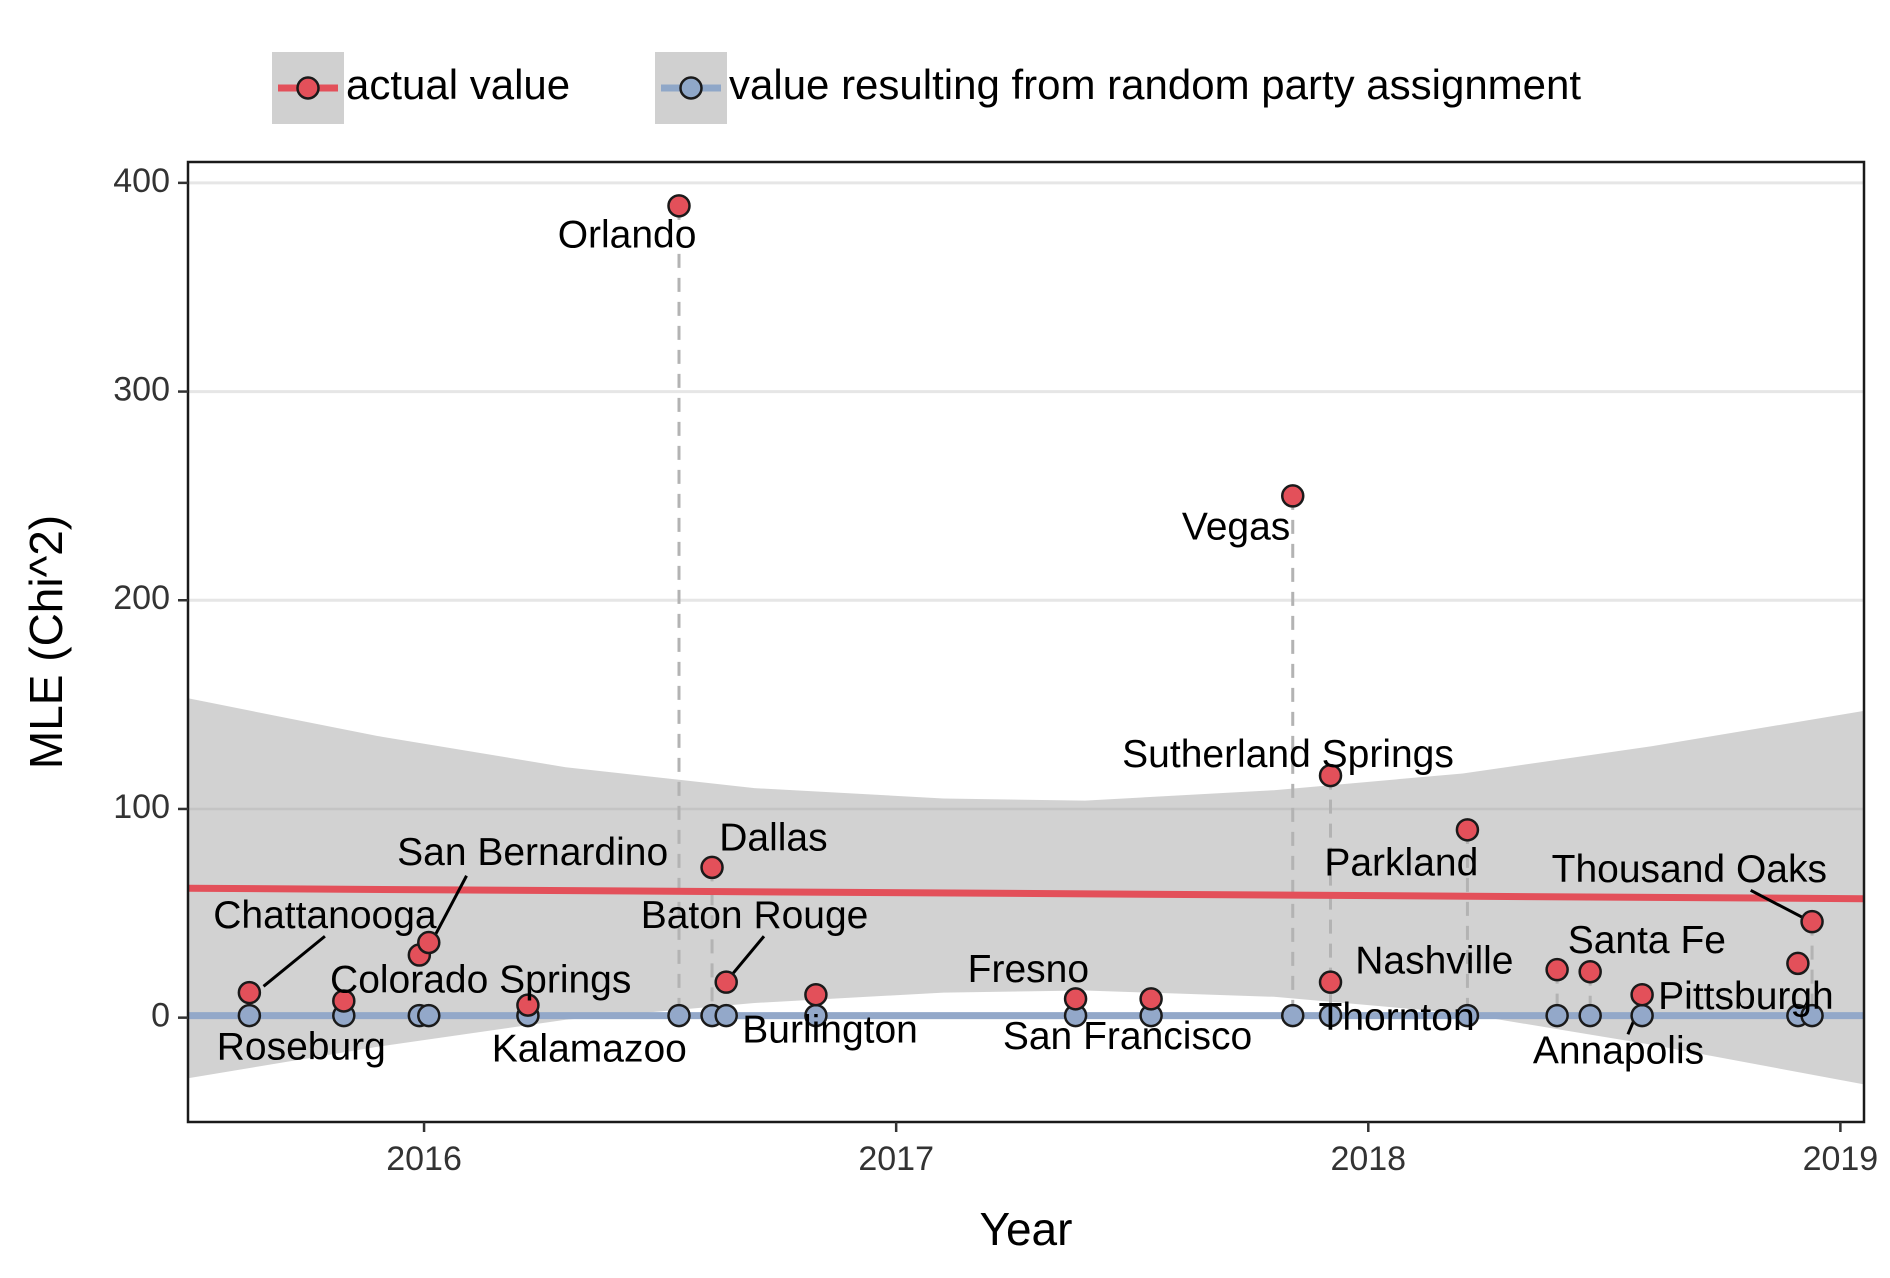 The height and width of the screenshot is (1278, 1890). Describe the element at coordinates (589, 1048) in the screenshot. I see `annotation-label-18: Kalamazoo` at that location.